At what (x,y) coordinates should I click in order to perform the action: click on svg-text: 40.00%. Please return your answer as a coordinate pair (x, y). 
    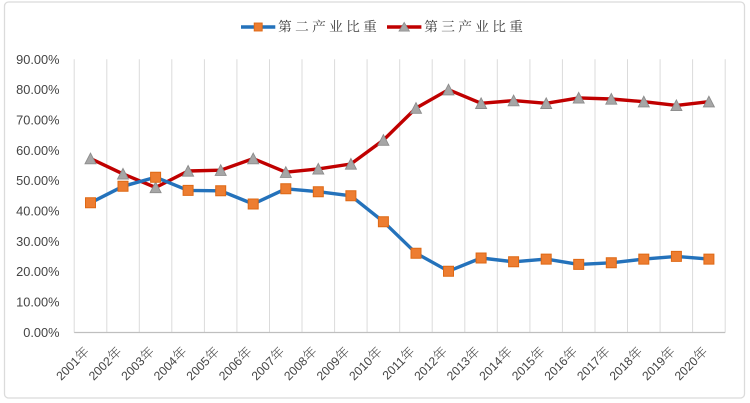
    Looking at the image, I should click on (37, 211).